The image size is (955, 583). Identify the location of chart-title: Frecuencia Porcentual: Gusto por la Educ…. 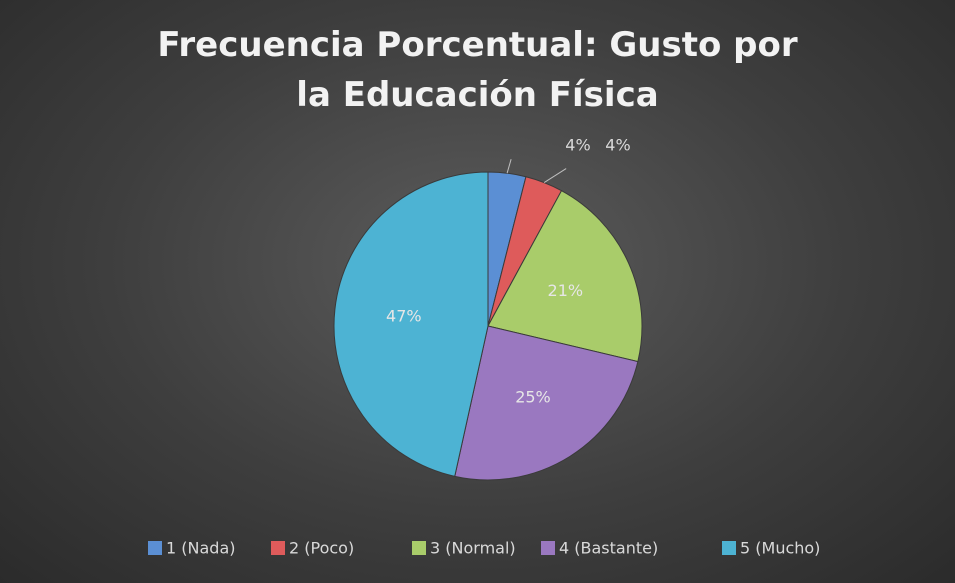
(477, 70).